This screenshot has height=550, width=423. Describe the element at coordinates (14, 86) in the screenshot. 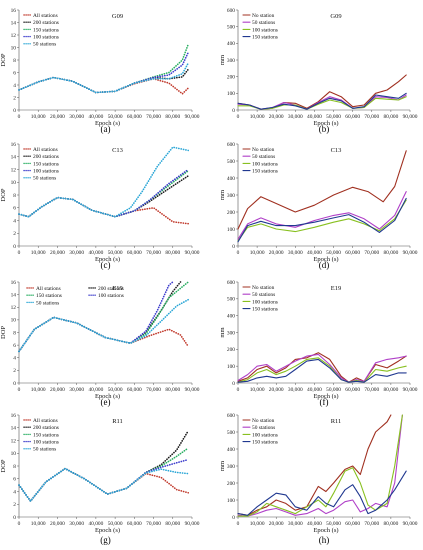

I see `y-tick-label: 4` at that location.